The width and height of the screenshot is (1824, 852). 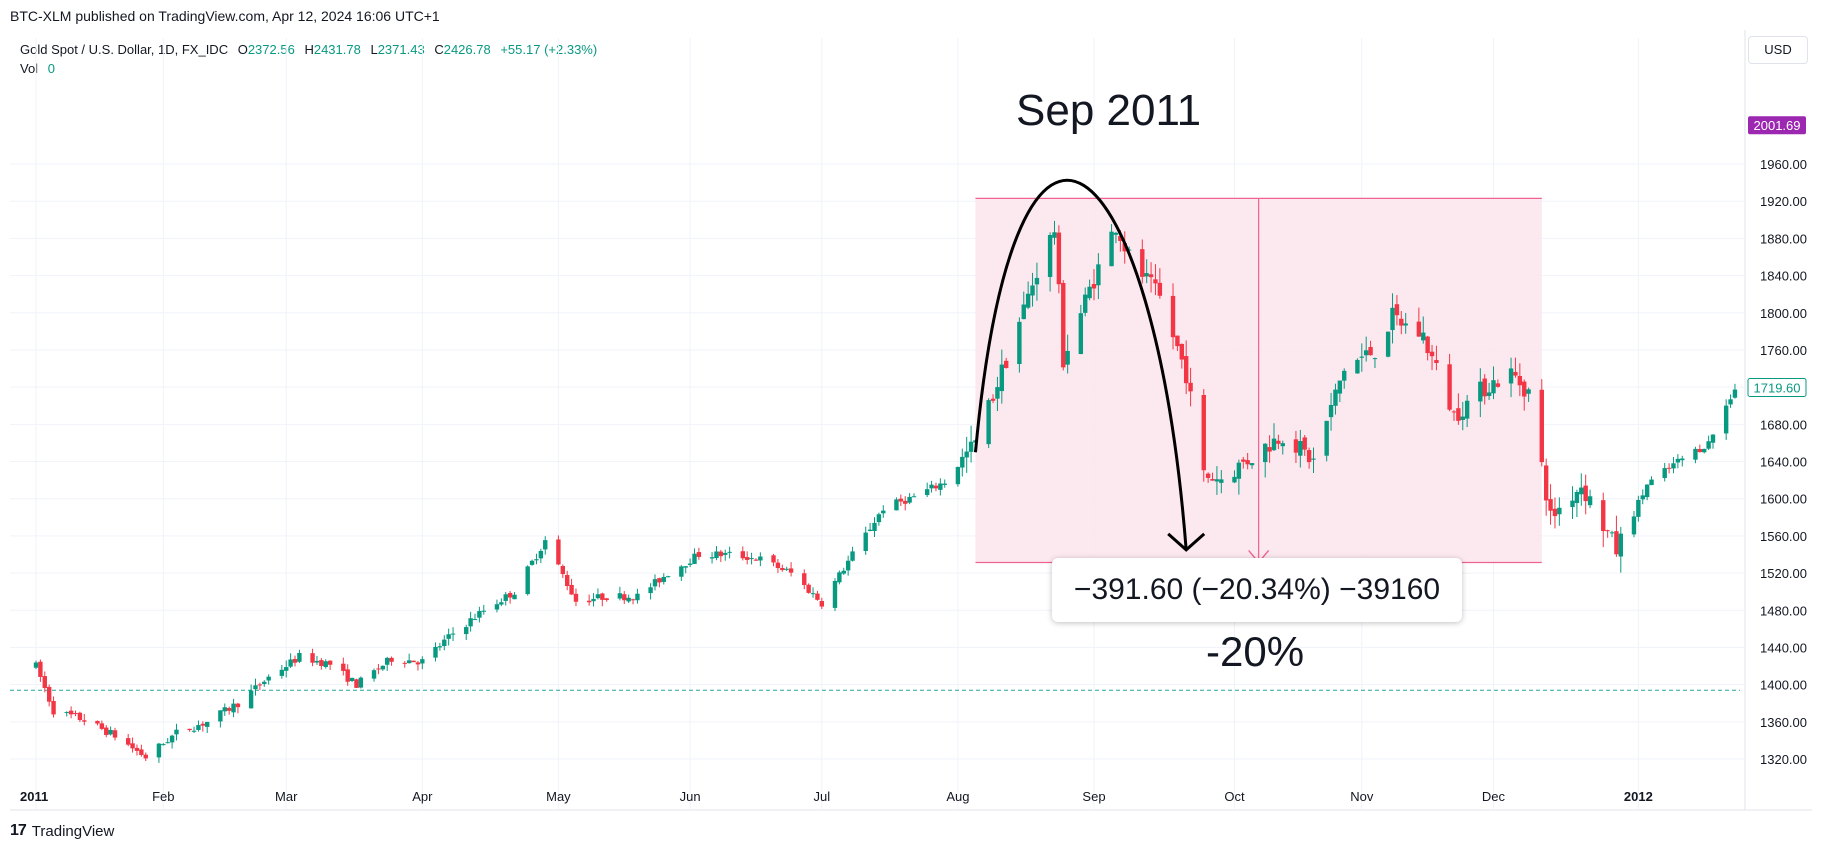 I want to click on current-price-tag, so click(x=1777, y=387).